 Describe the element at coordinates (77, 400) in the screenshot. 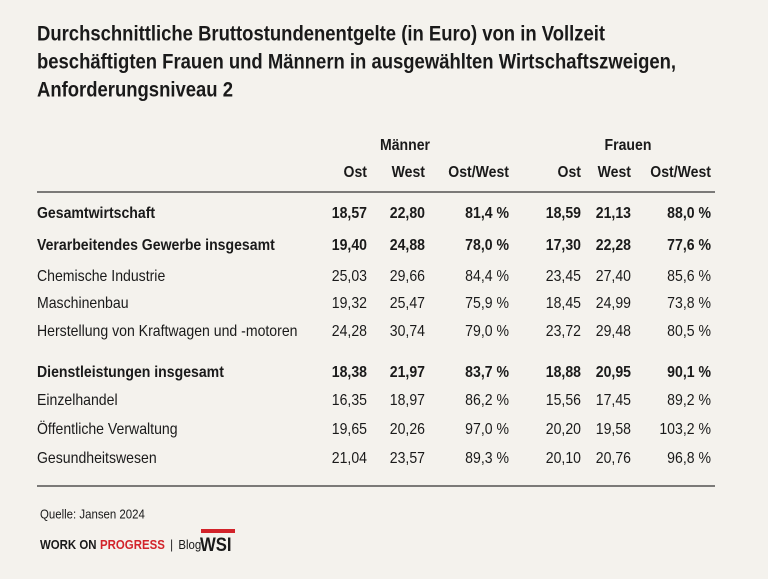

I see `row-label: Einzelhandel` at that location.